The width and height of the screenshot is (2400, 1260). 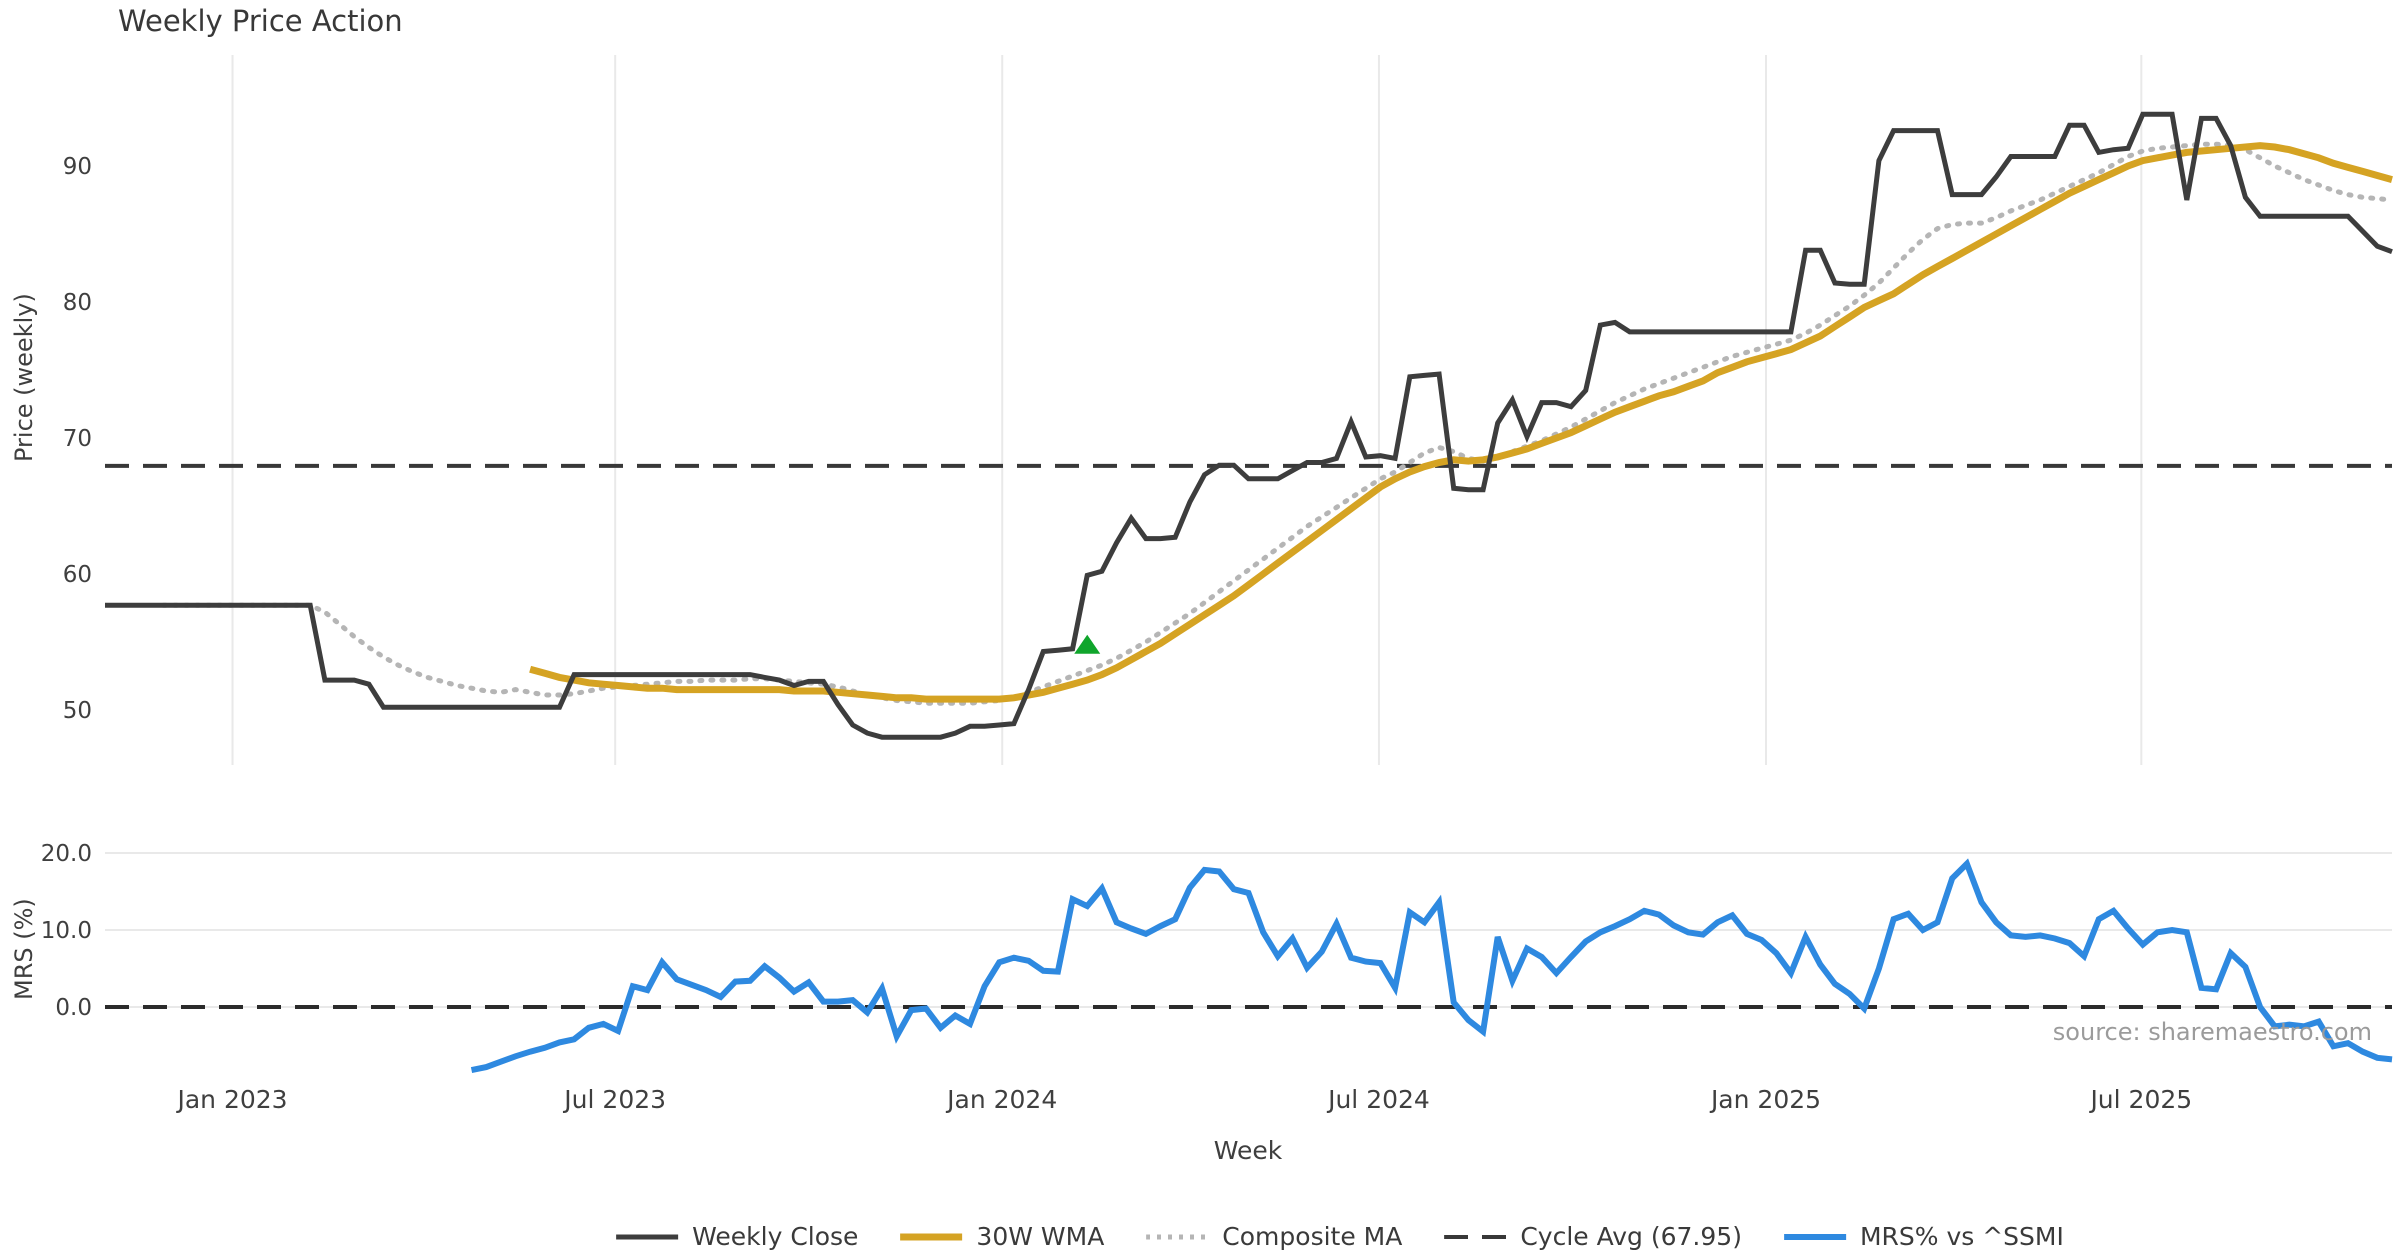 I want to click on x-tick-label: Jul 2024, so click(x=1378, y=1099).